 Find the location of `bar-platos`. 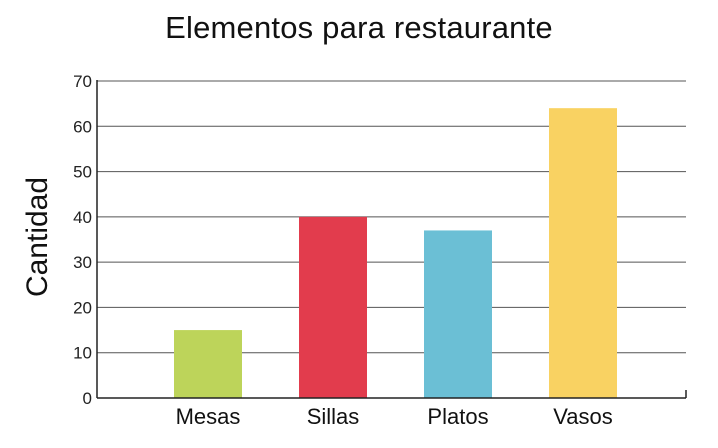

bar-platos is located at coordinates (458, 314).